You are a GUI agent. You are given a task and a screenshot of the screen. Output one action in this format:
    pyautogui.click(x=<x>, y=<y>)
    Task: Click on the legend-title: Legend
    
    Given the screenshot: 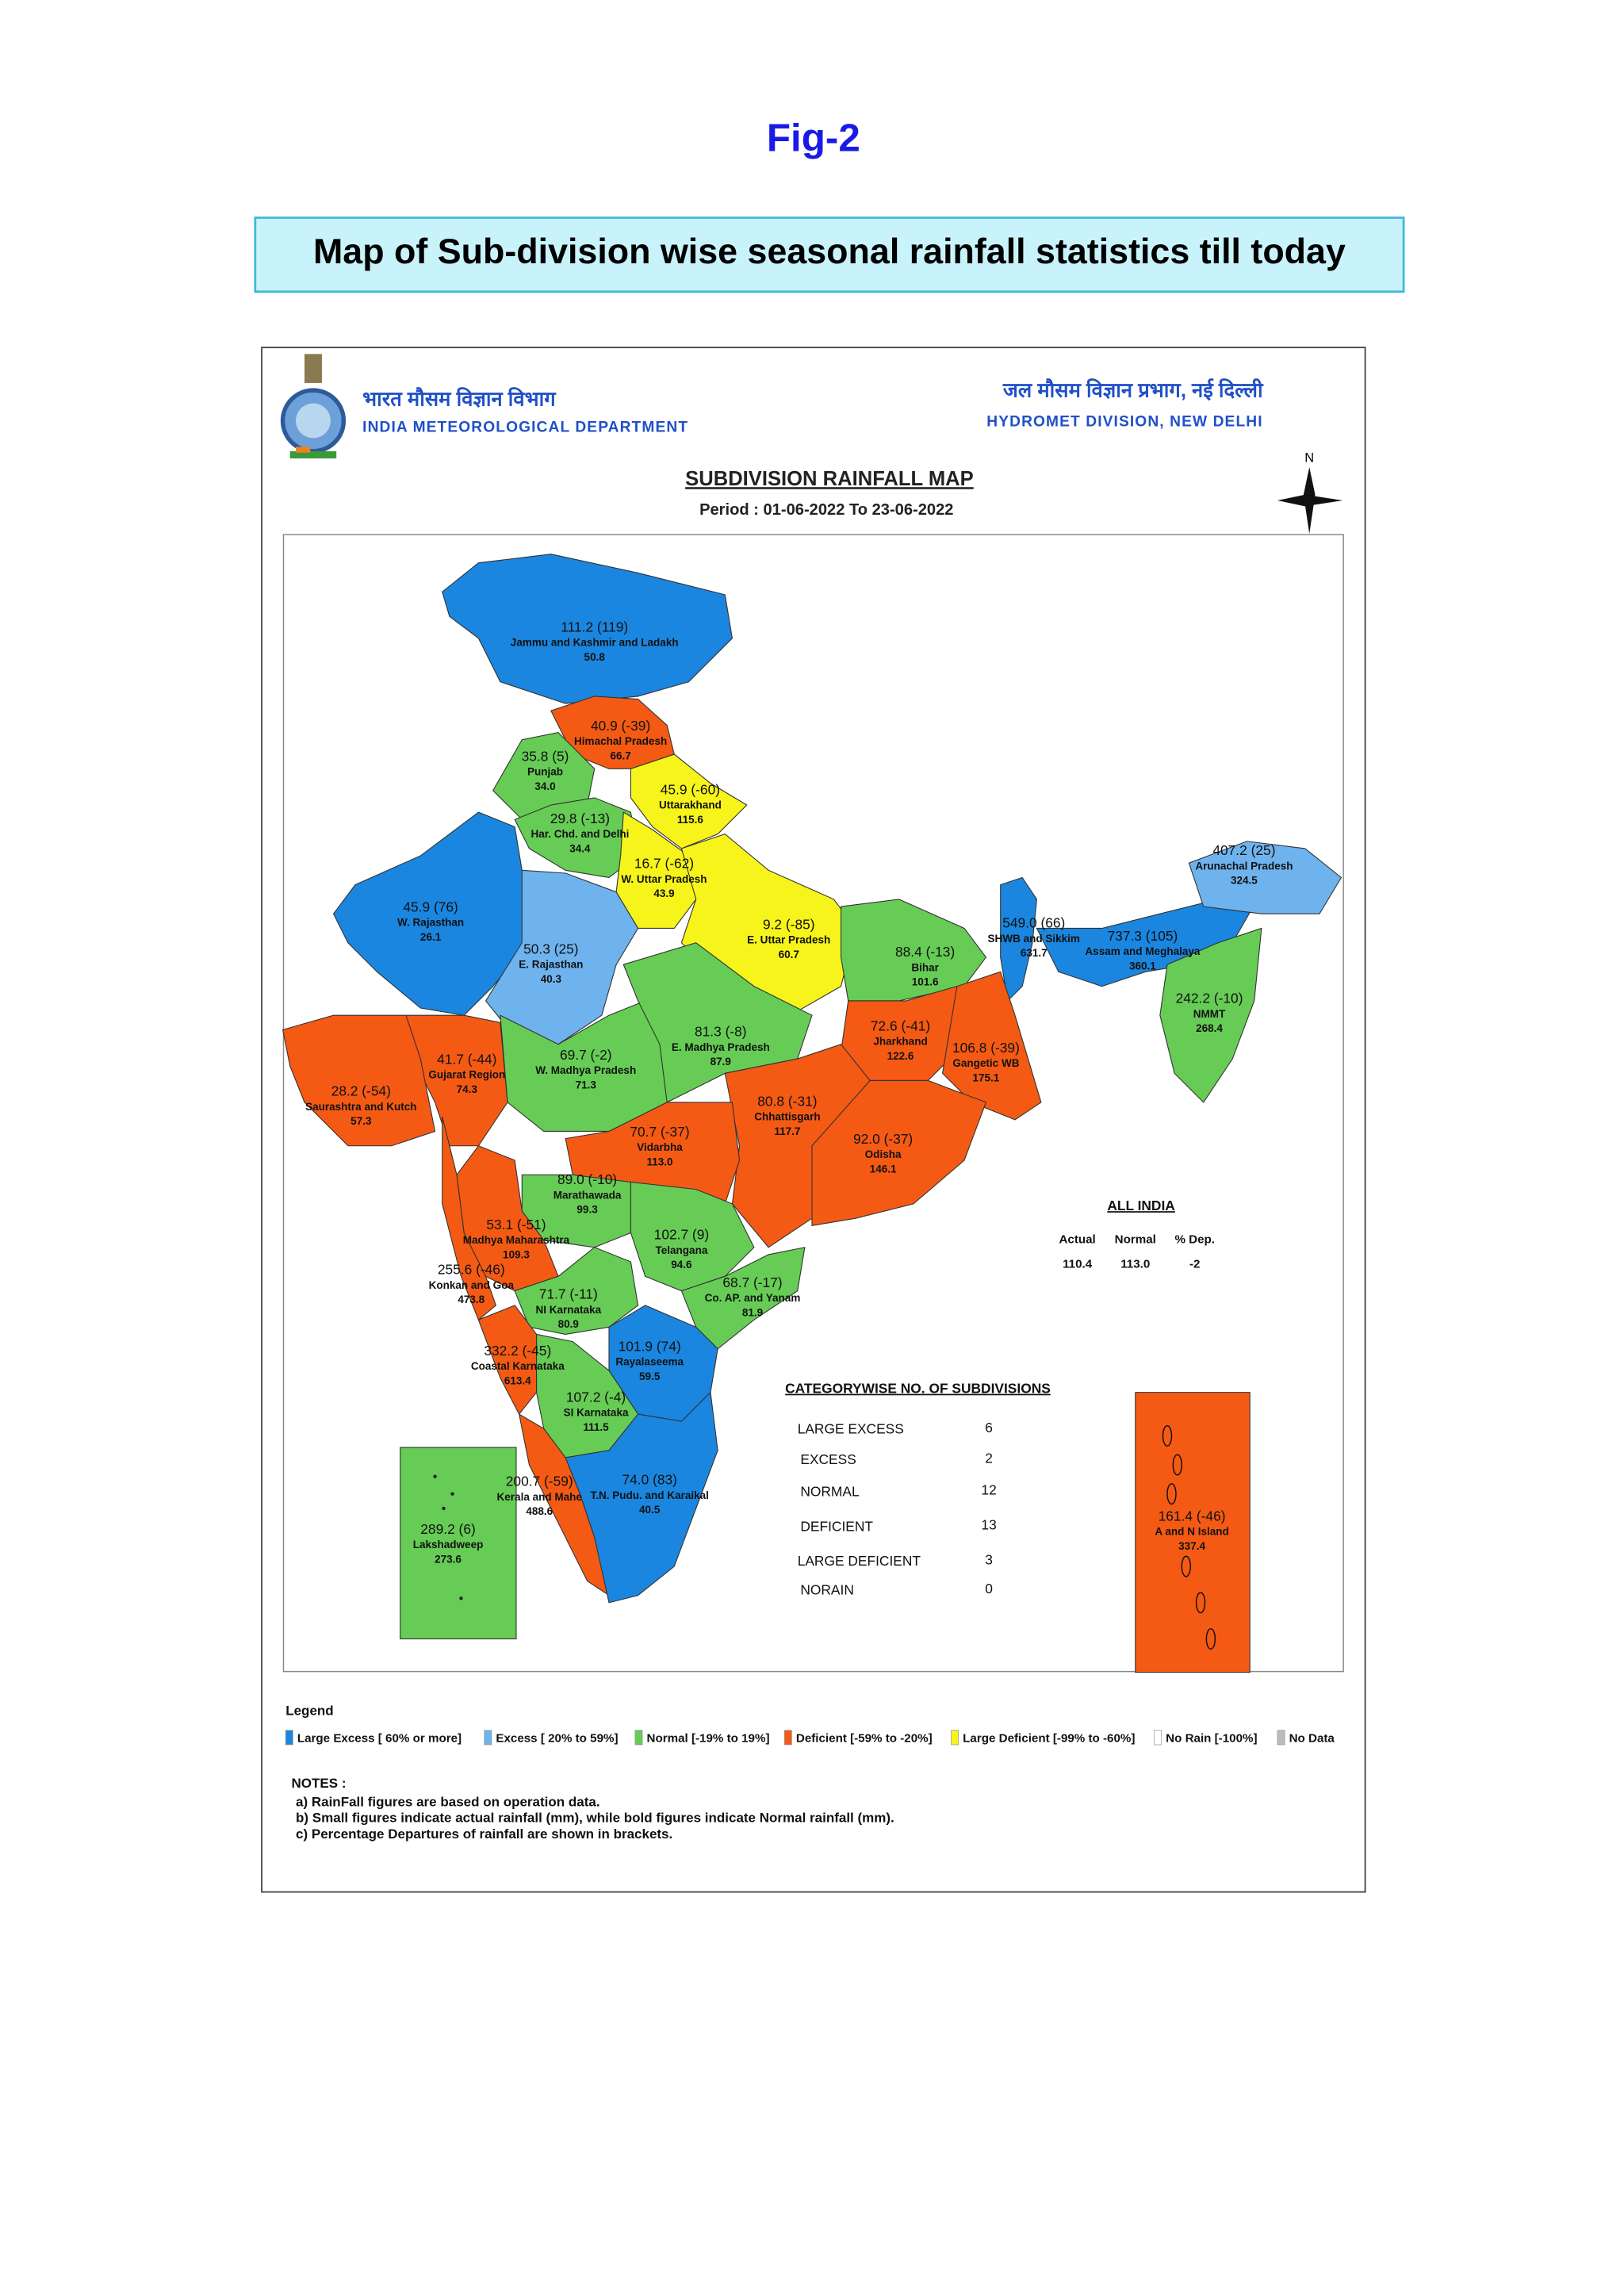 What is the action you would take?
    pyautogui.click(x=309, y=1710)
    